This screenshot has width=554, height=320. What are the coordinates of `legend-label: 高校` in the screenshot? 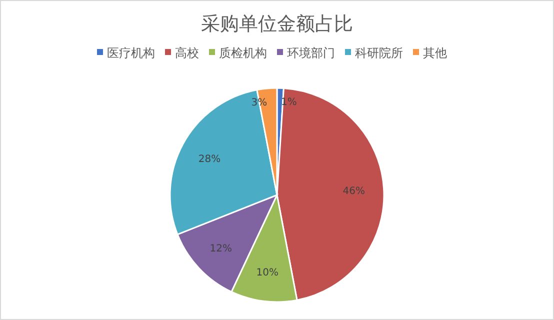 It's located at (187, 53).